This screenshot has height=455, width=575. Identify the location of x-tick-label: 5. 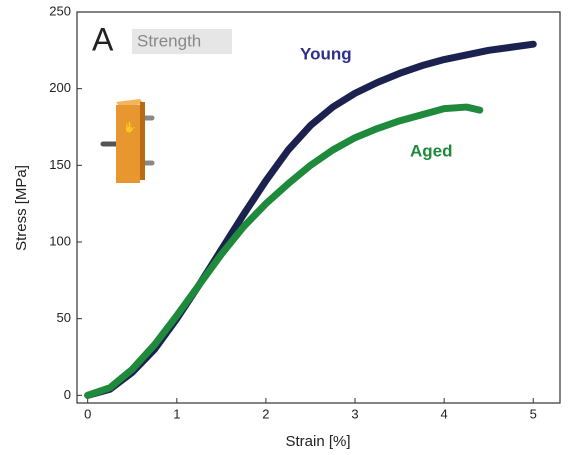
(533, 413).